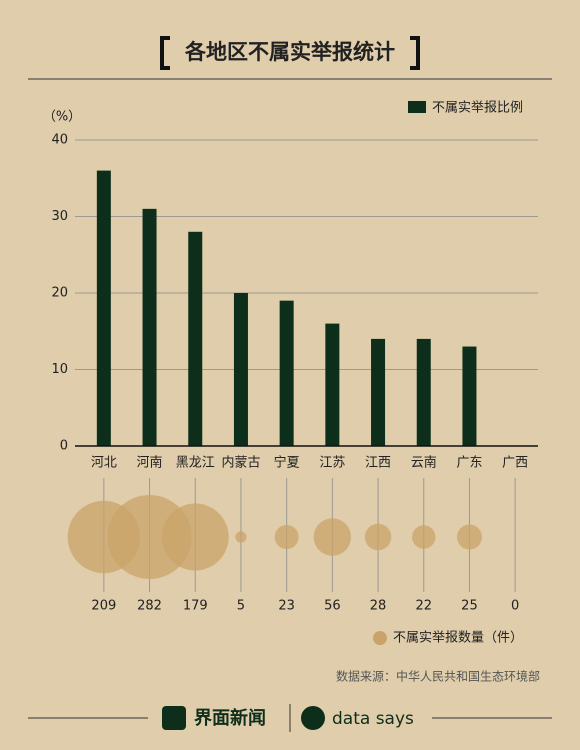  I want to click on count-label: 5, so click(241, 606).